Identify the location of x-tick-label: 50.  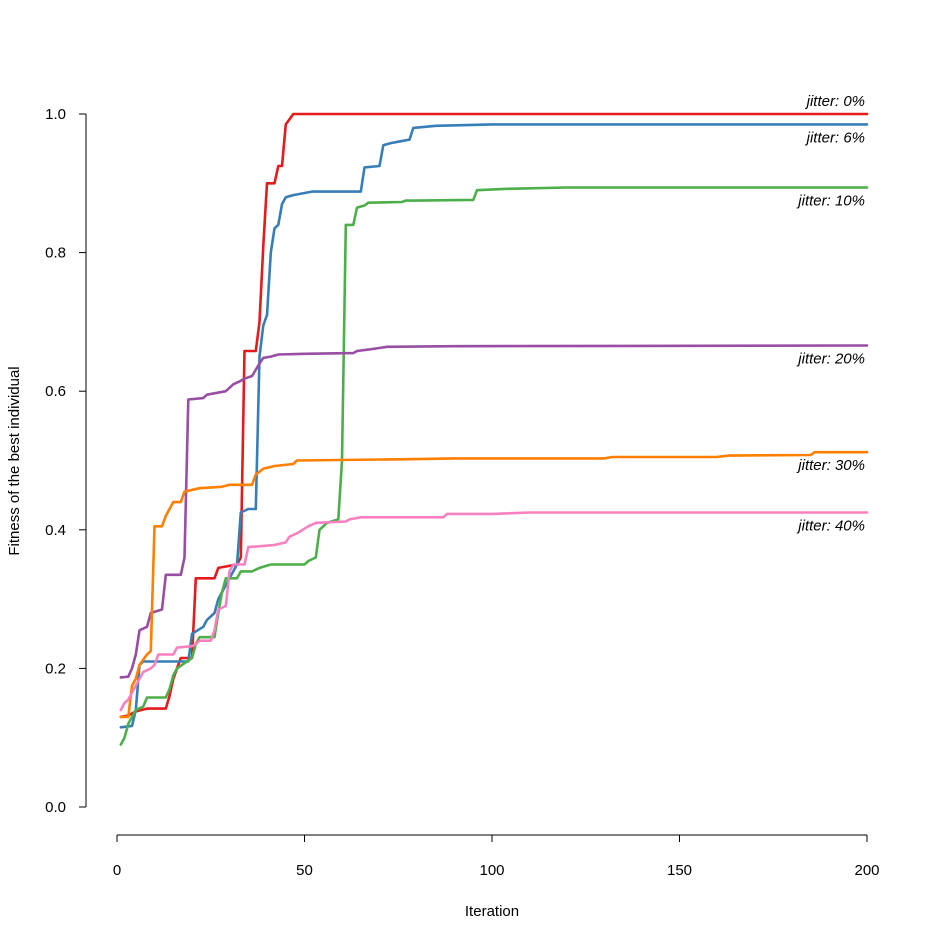
(304, 870).